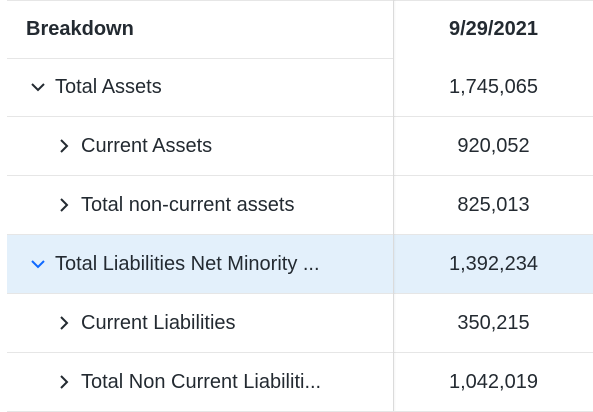 The height and width of the screenshot is (412, 593). What do you see at coordinates (108, 86) in the screenshot?
I see `row-label-text: Total Assets` at bounding box center [108, 86].